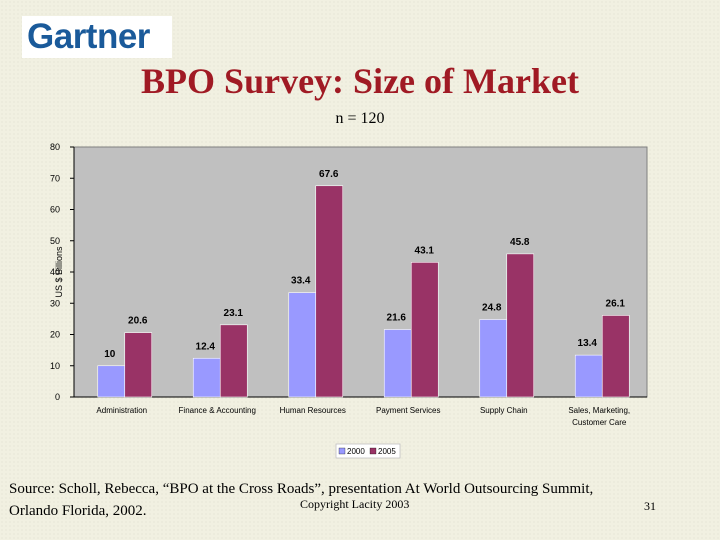  Describe the element at coordinates (217, 410) in the screenshot. I see `x-tick-label: Finance & Accounting` at that location.